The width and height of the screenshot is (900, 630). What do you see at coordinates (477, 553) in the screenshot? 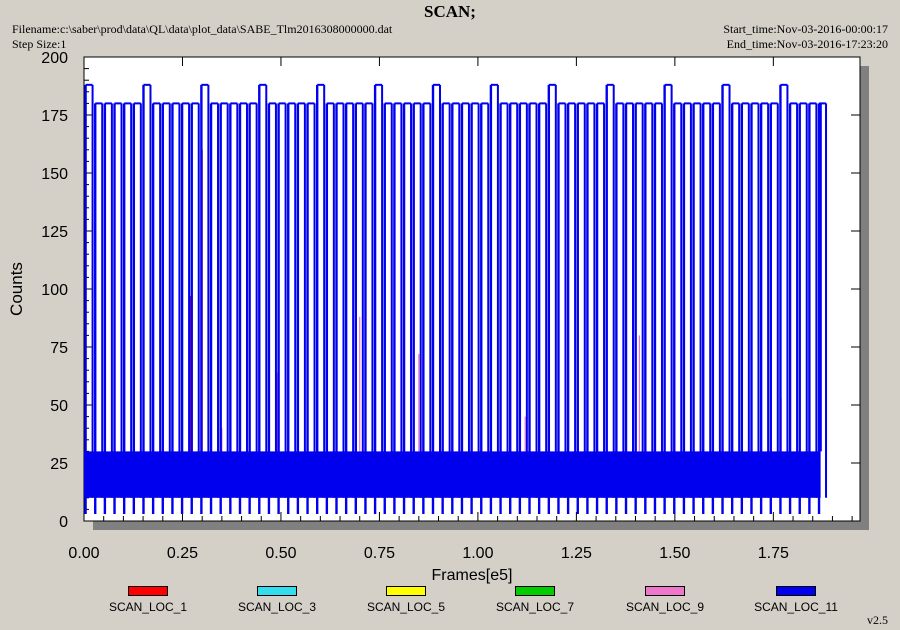
I see `x-tick-label: 1.00` at bounding box center [477, 553].